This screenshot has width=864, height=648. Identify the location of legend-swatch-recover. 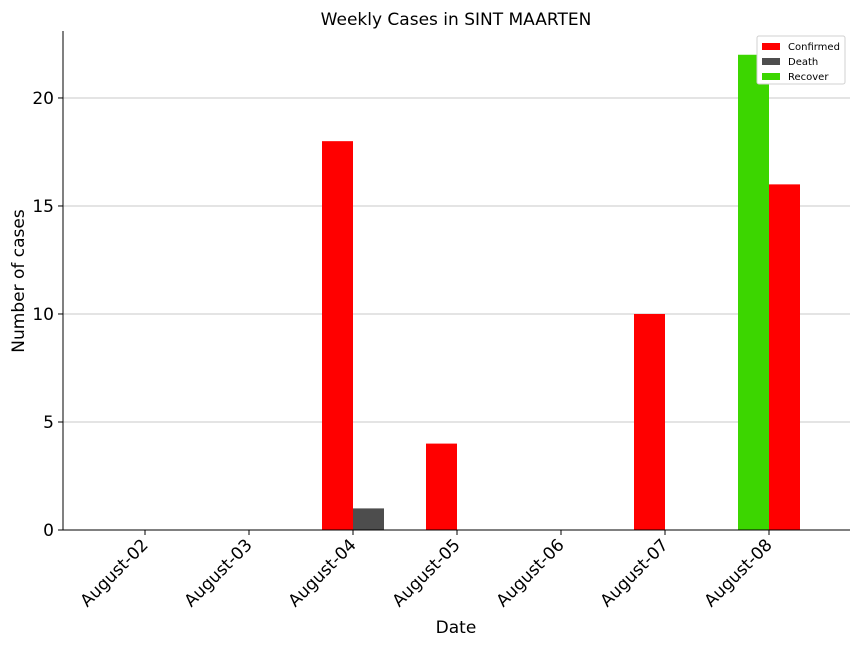
(771, 76).